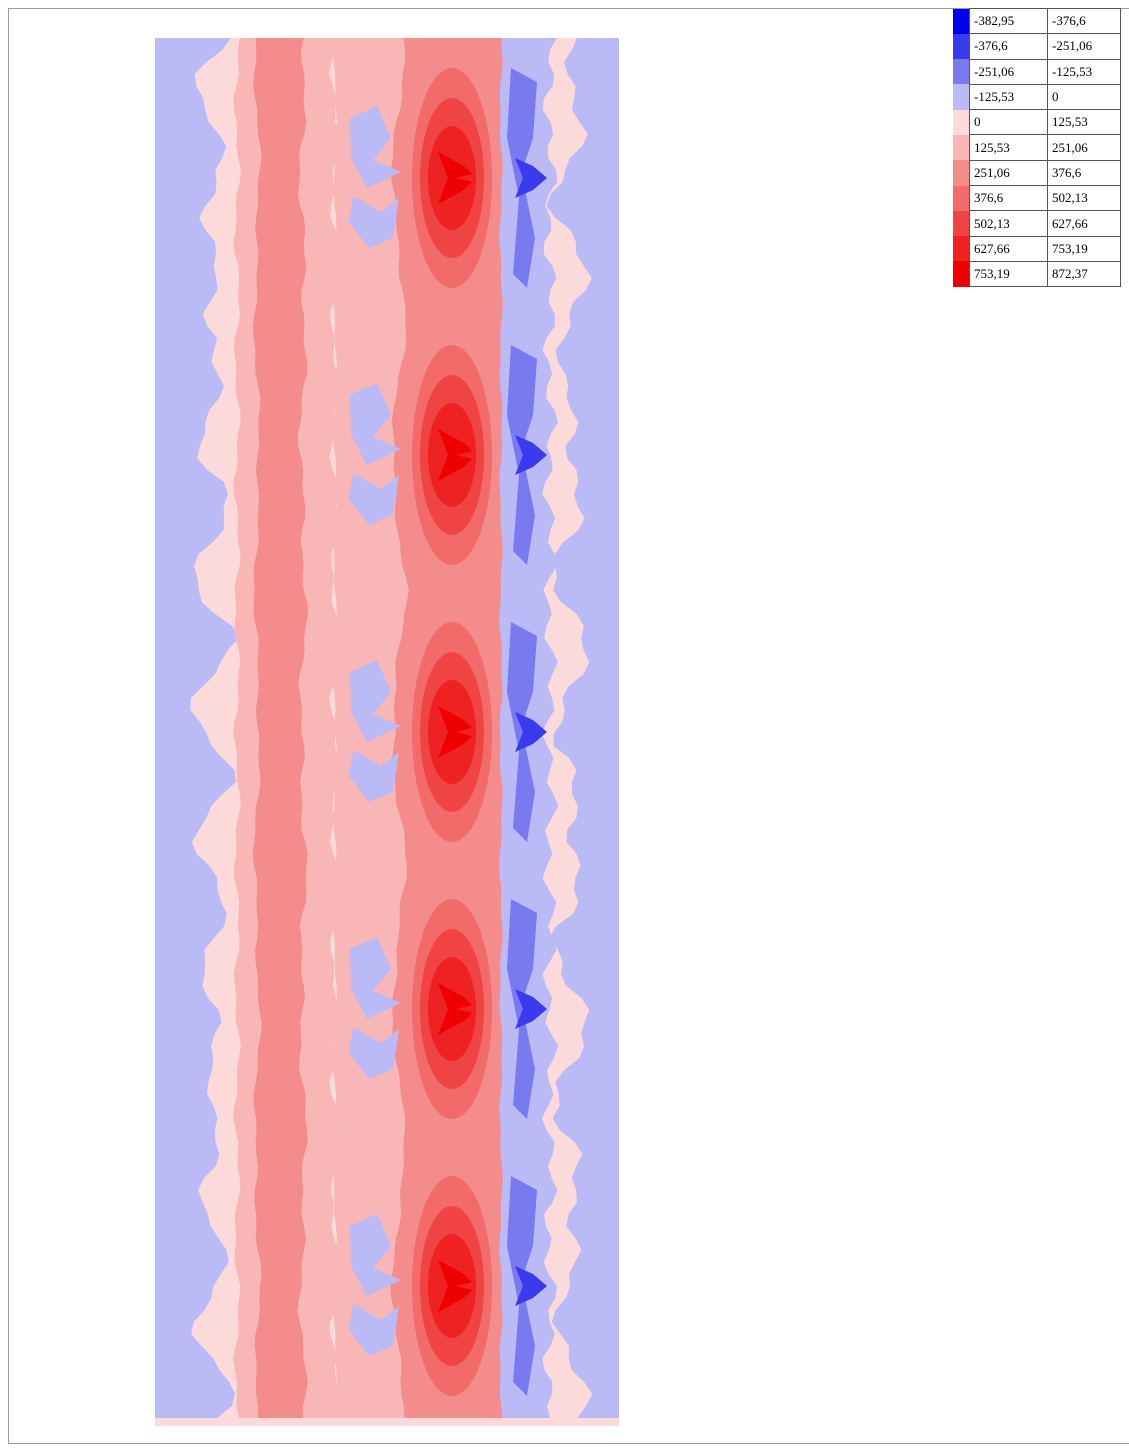 Image resolution: width=1129 pixels, height=1450 pixels. I want to click on legend-range-from: -125,53, so click(1008, 97).